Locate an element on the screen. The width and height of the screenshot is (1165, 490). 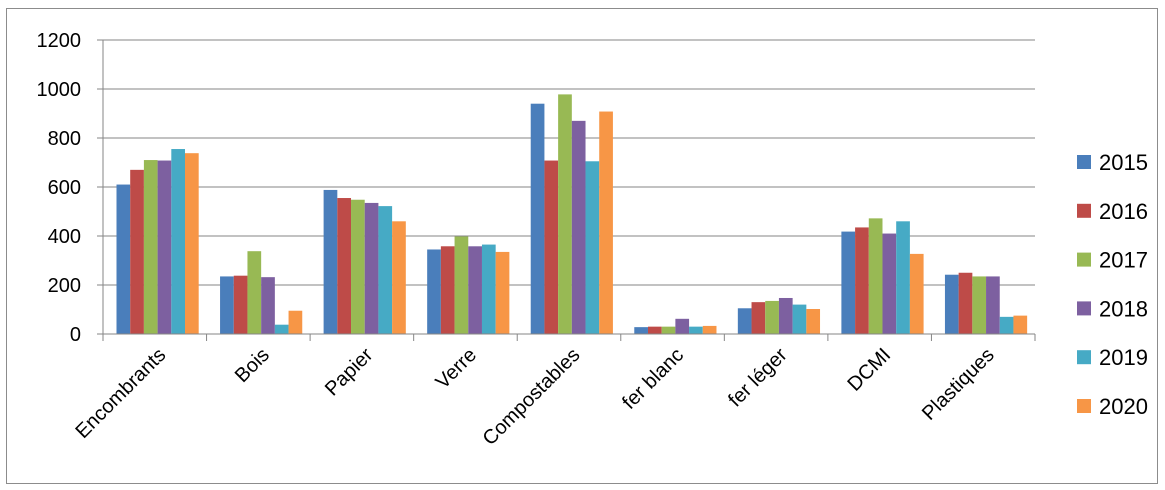
bar-2019-verre is located at coordinates (489, 289).